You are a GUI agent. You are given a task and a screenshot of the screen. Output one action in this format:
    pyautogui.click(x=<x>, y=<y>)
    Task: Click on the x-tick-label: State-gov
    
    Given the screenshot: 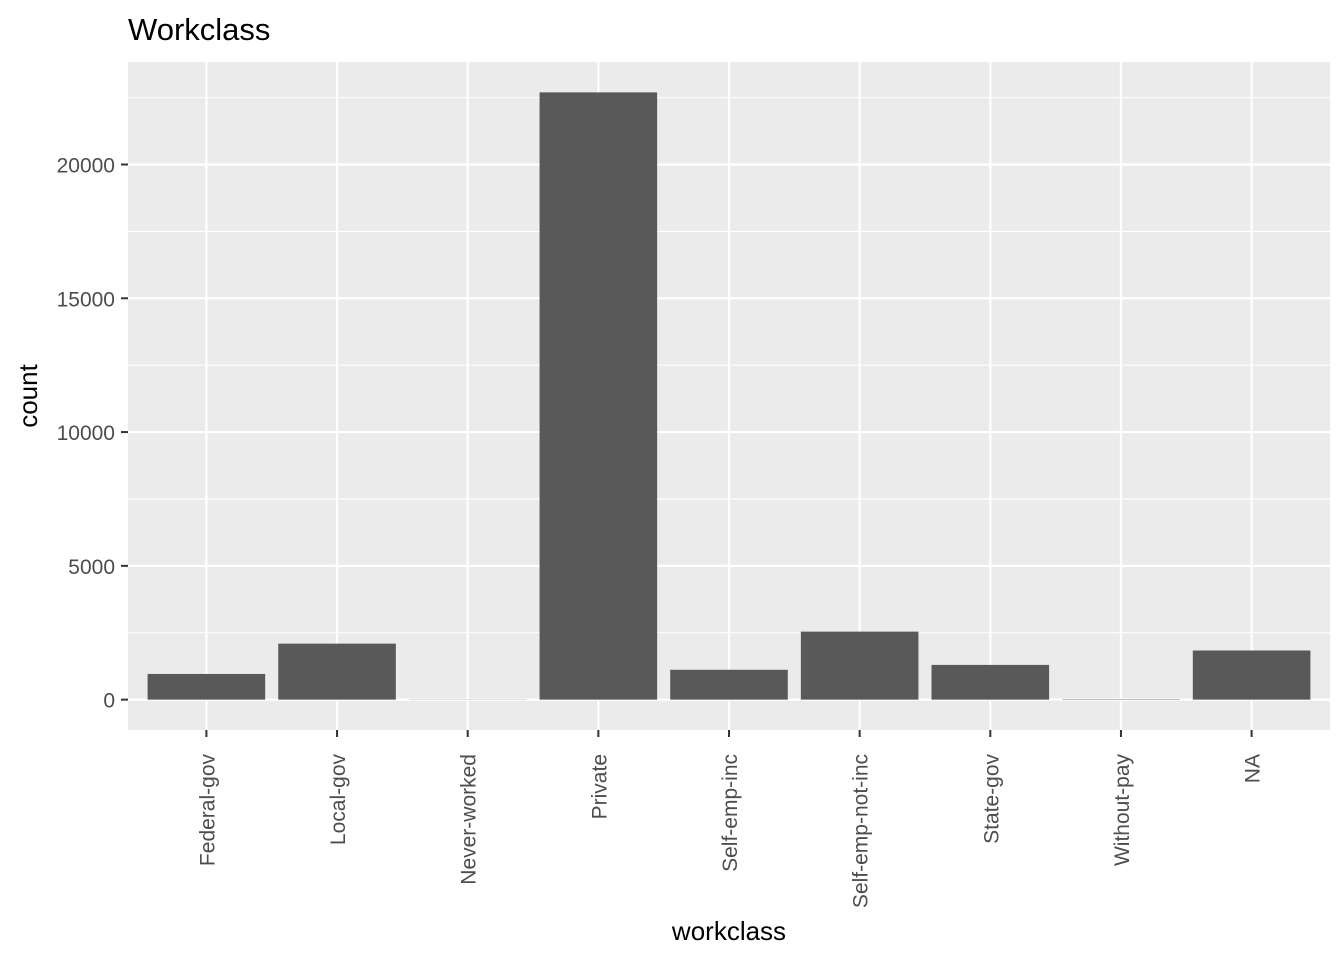 What is the action you would take?
    pyautogui.click(x=991, y=799)
    